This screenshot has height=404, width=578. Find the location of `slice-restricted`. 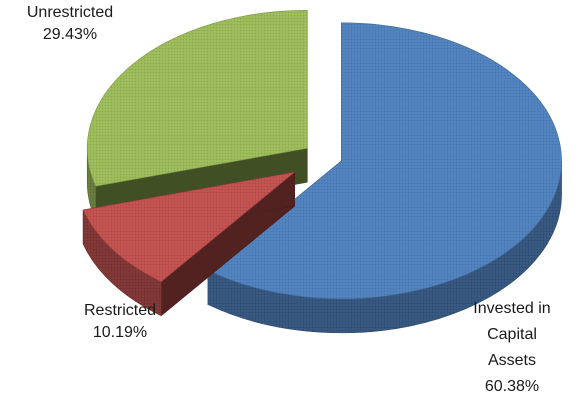

slice-restricted is located at coordinates (189, 244).